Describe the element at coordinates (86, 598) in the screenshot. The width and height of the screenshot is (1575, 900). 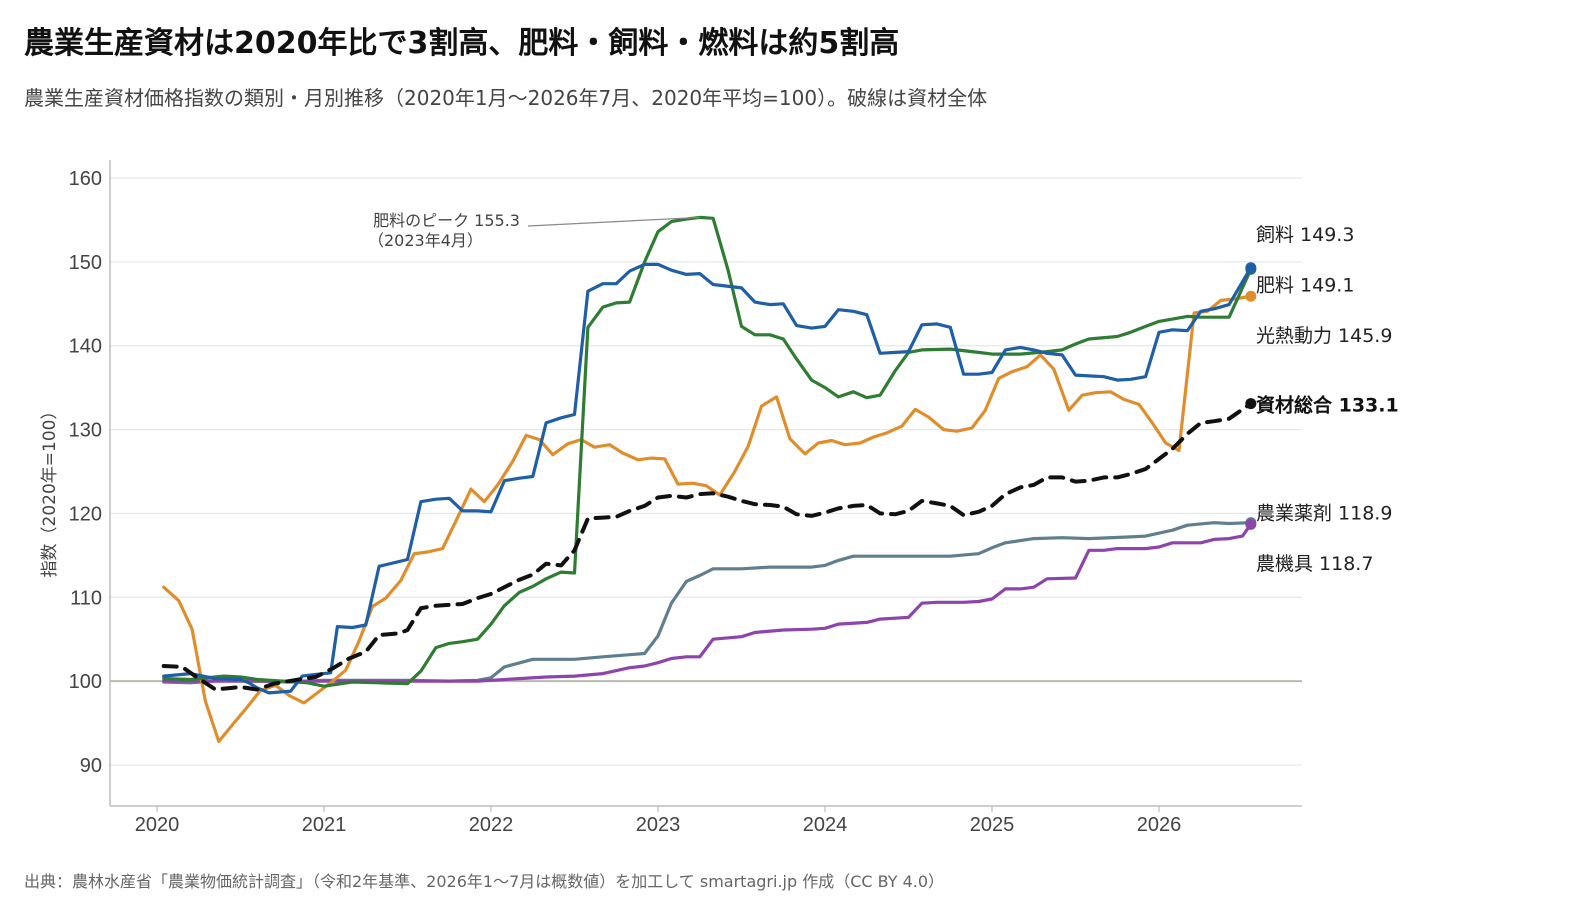
I see `y-tick-label: 110` at that location.